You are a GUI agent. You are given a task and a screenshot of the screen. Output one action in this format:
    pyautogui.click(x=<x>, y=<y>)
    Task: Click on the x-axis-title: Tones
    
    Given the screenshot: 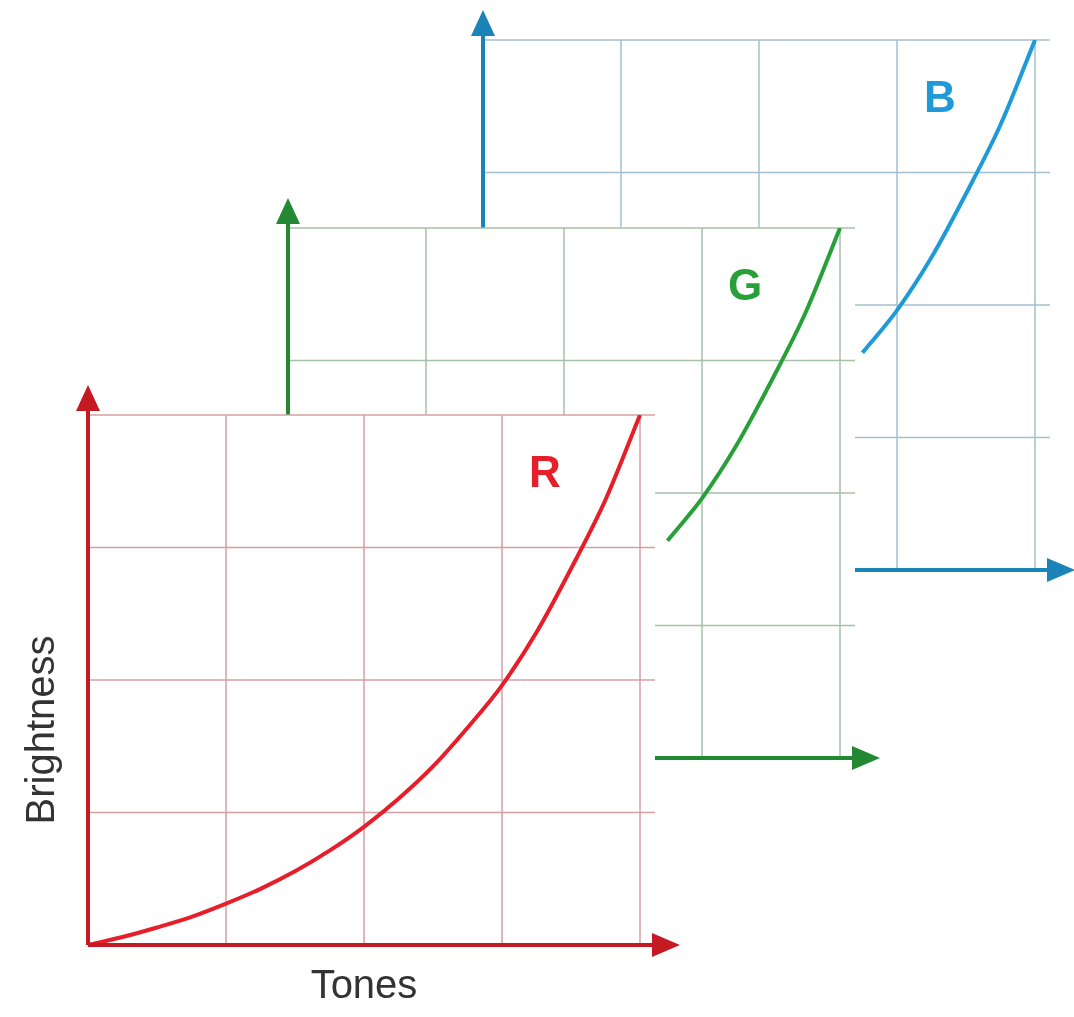 What is the action you would take?
    pyautogui.click(x=364, y=984)
    